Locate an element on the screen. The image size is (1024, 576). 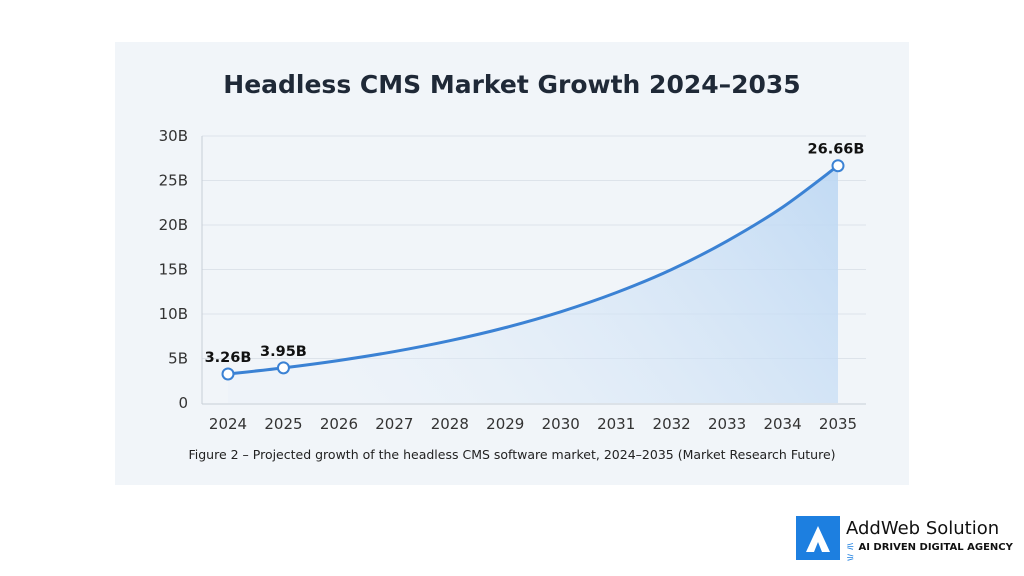
x-tick-label: 2033 is located at coordinates (727, 424).